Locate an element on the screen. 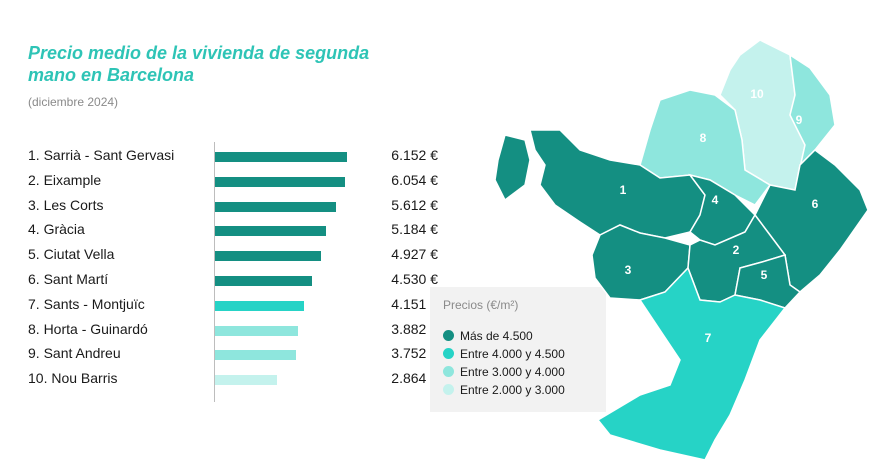 This screenshot has height=475, width=880. chart-subtitle: (diciembre 2024) is located at coordinates (73, 102).